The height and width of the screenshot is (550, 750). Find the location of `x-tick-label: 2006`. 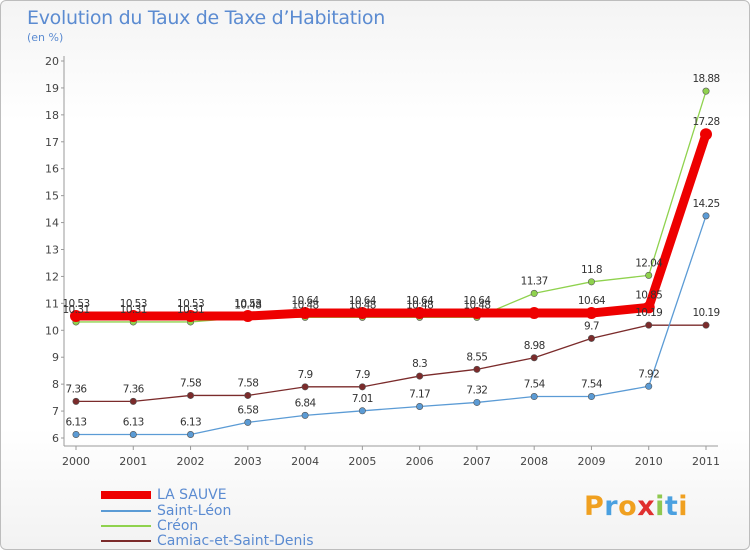

x-tick-label: 2006 is located at coordinates (420, 461).